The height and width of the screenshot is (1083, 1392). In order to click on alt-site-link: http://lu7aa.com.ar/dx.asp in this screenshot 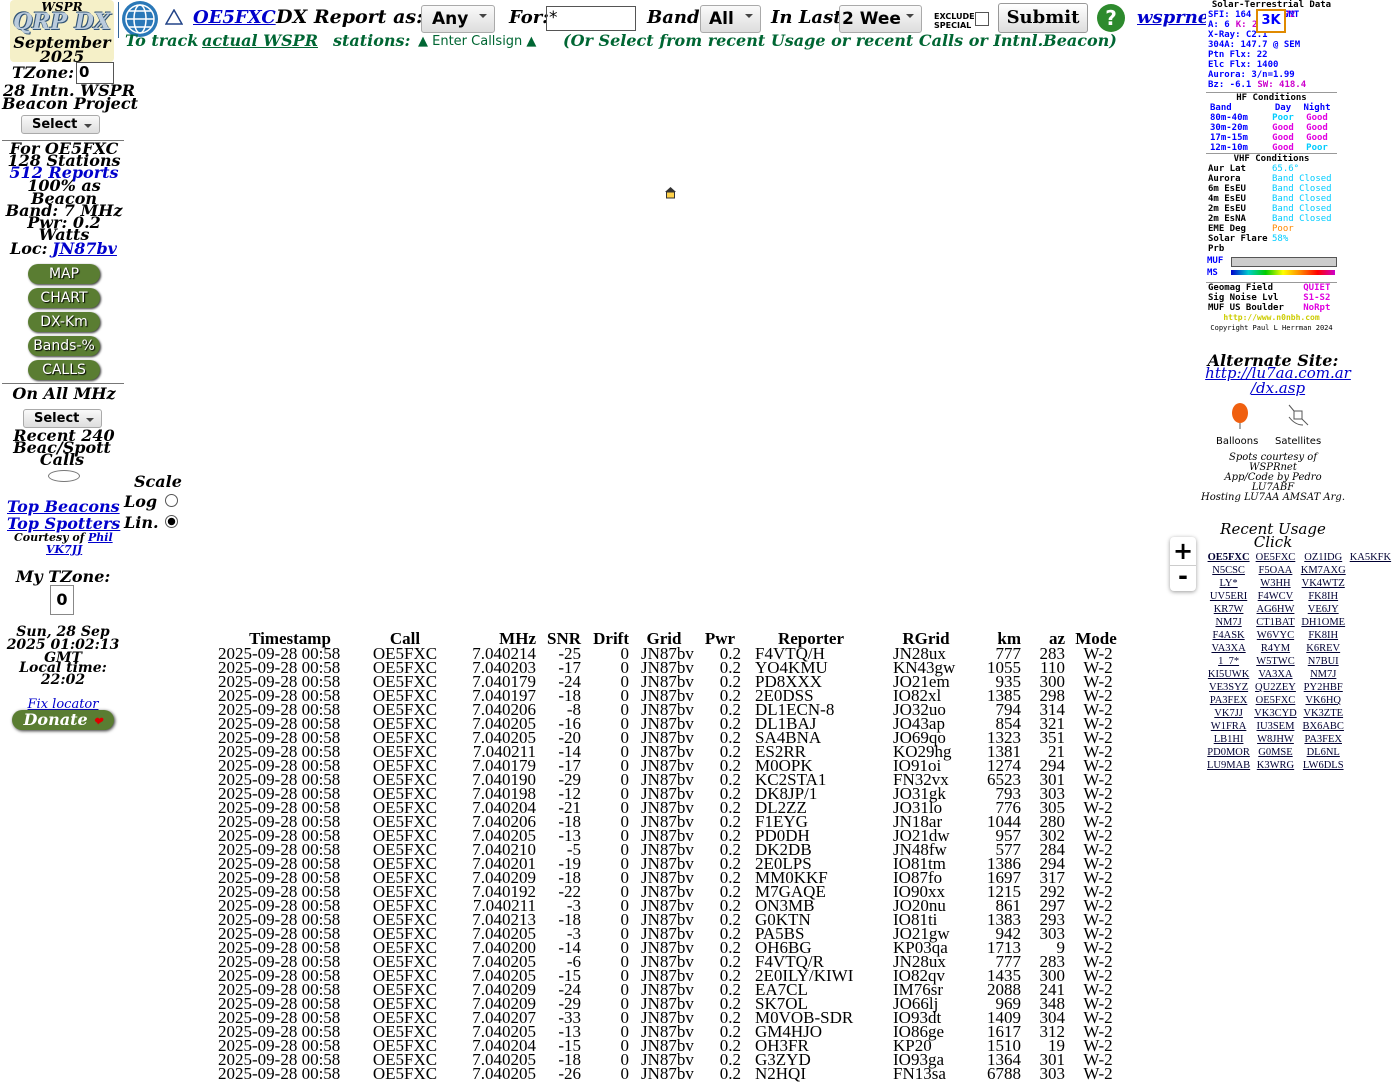, I will do `click(1278, 381)`.